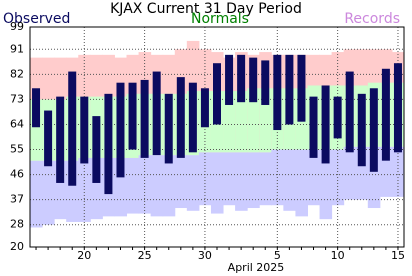 The image size is (412, 276). I want to click on y-tick-label: 99, so click(17, 26).